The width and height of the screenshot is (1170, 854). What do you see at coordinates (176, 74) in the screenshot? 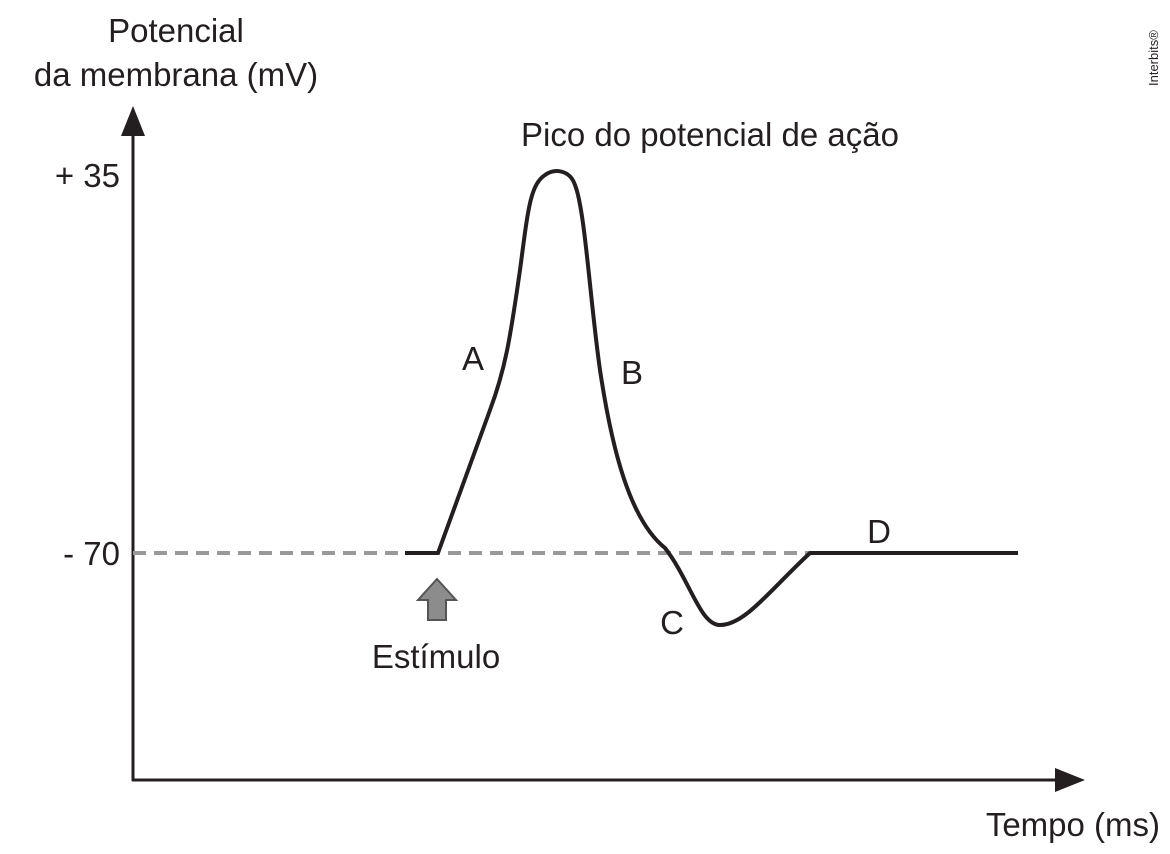
I see `y-label-line: da membrana (mV)` at bounding box center [176, 74].